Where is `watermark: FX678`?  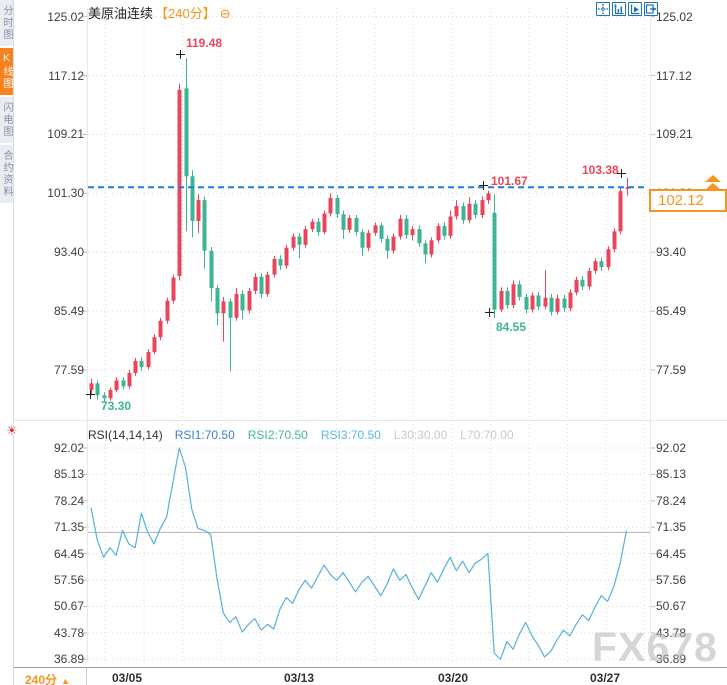 watermark: FX678 is located at coordinates (655, 647).